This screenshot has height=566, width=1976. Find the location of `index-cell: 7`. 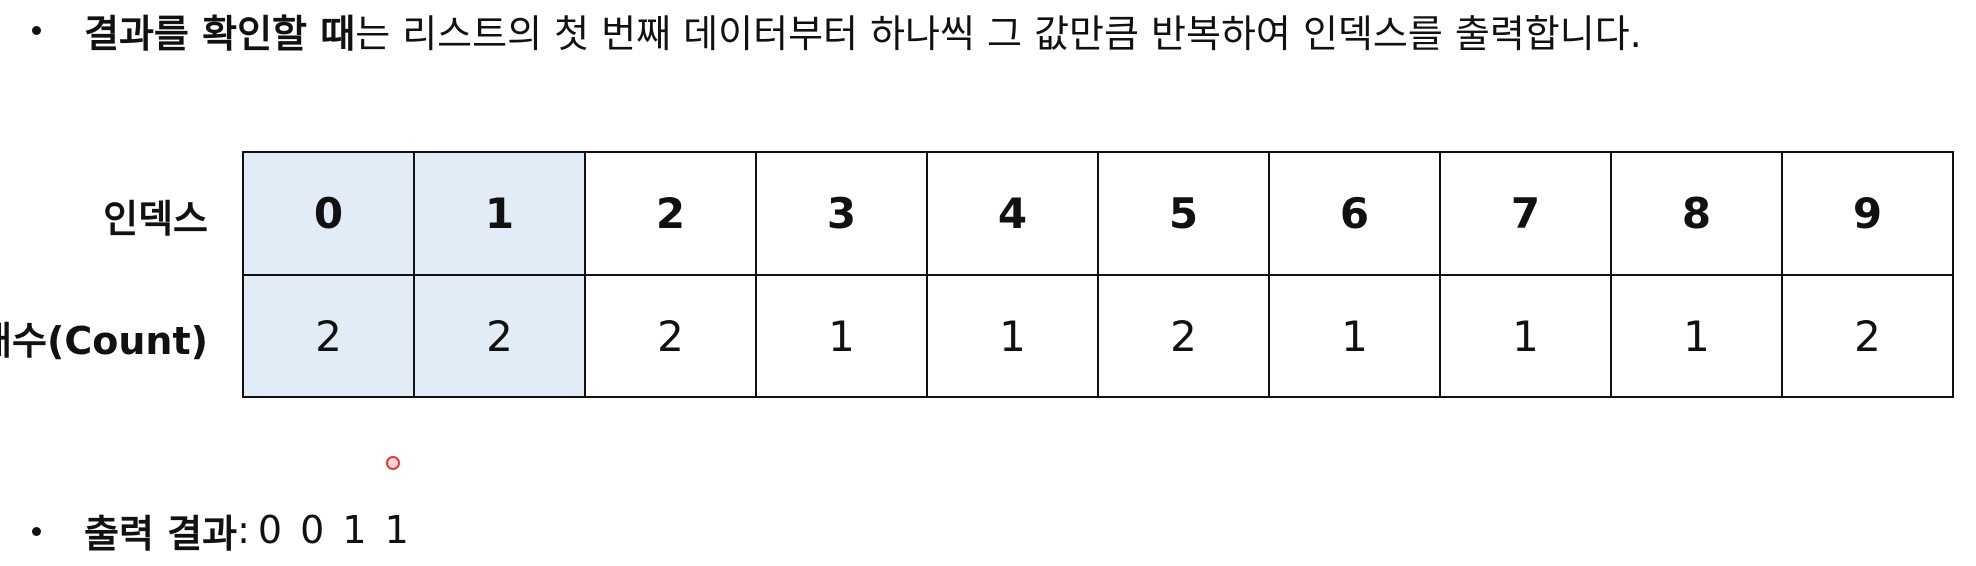

index-cell: 7 is located at coordinates (1525, 213).